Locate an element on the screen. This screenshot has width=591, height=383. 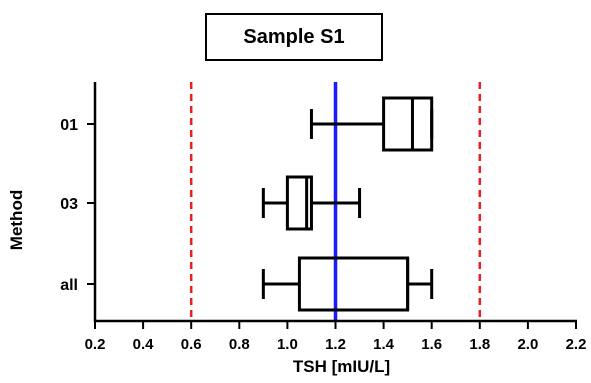
x-tick-label-1.6: 1.6 is located at coordinates (431, 344).